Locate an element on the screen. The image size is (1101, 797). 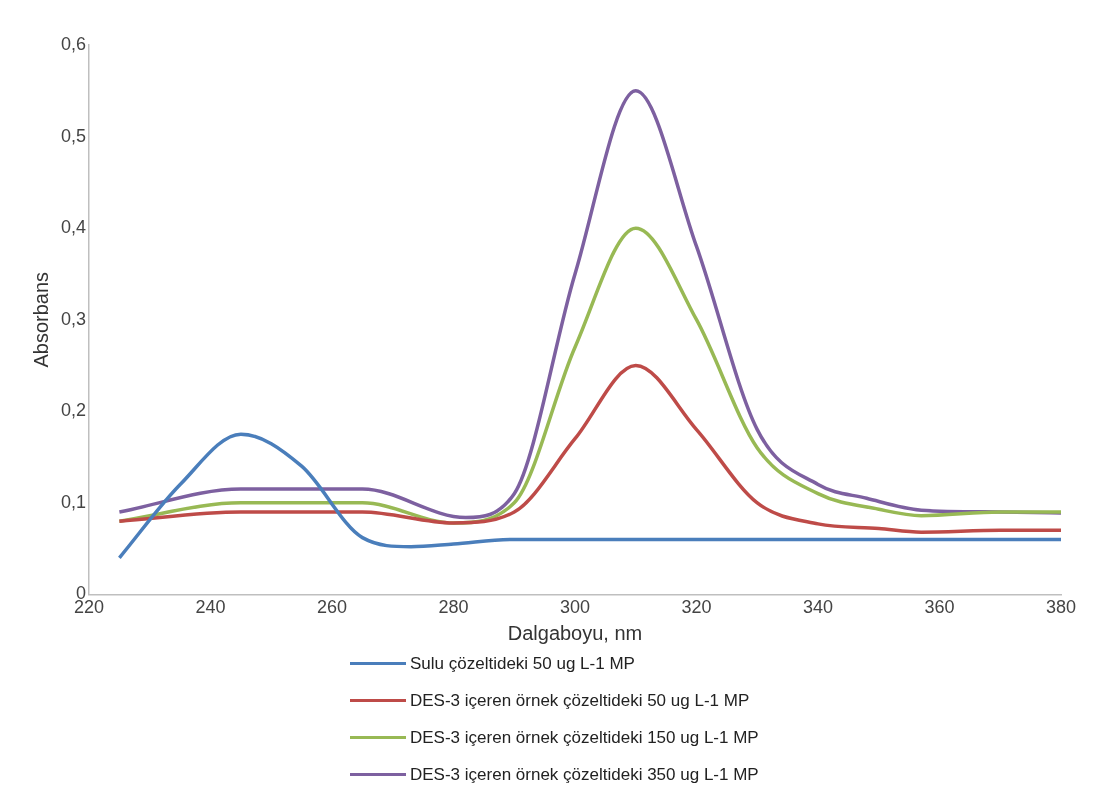
y-tick-label: 0,3 is located at coordinates (73, 318).